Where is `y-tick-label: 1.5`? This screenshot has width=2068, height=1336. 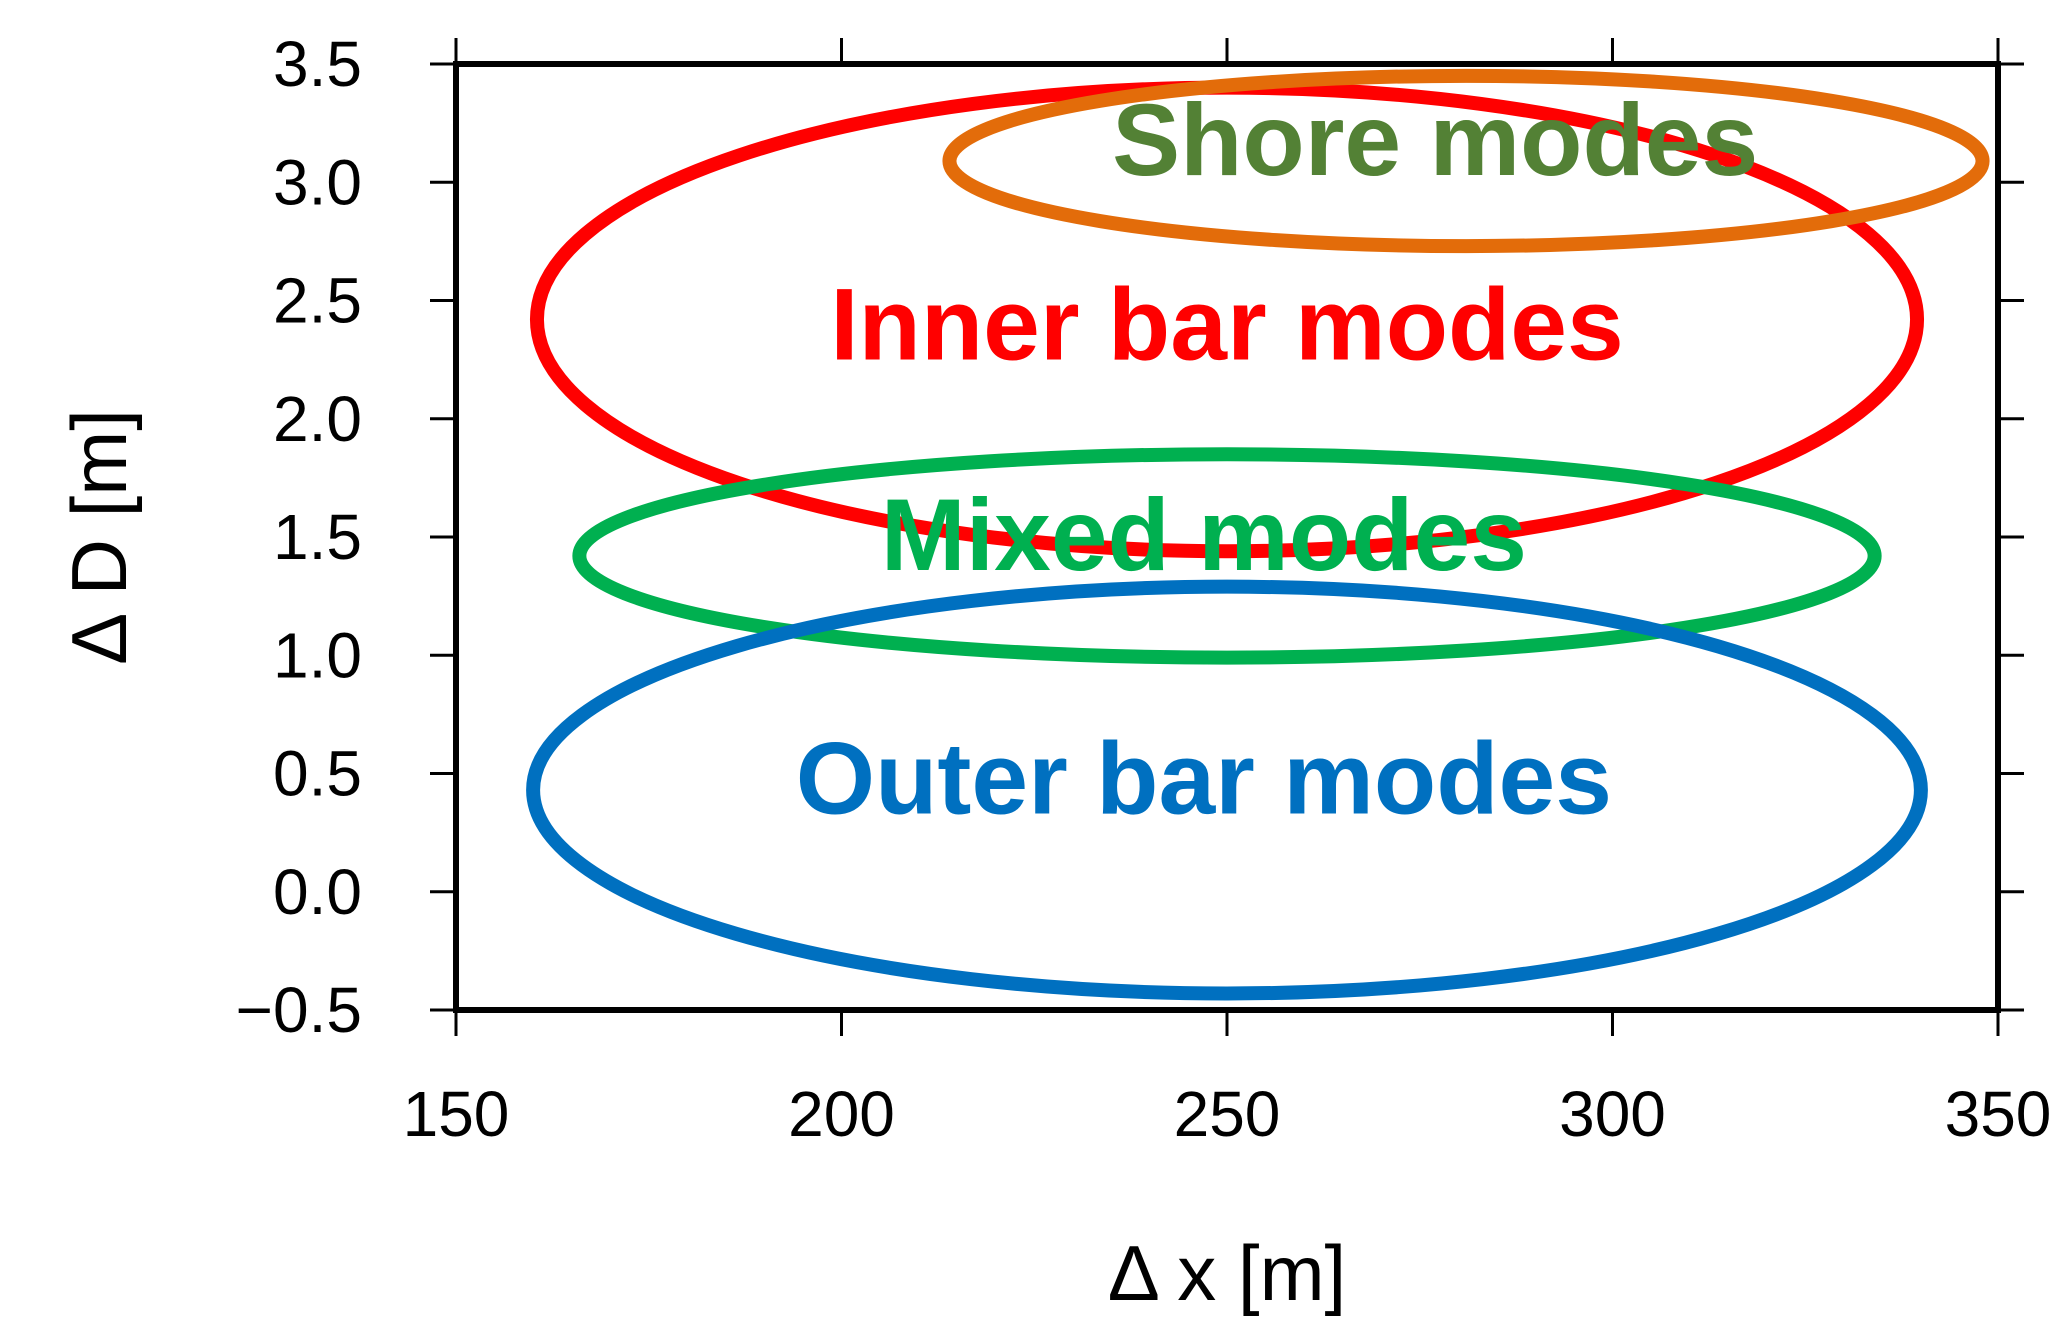
y-tick-label: 1.5 is located at coordinates (317, 537).